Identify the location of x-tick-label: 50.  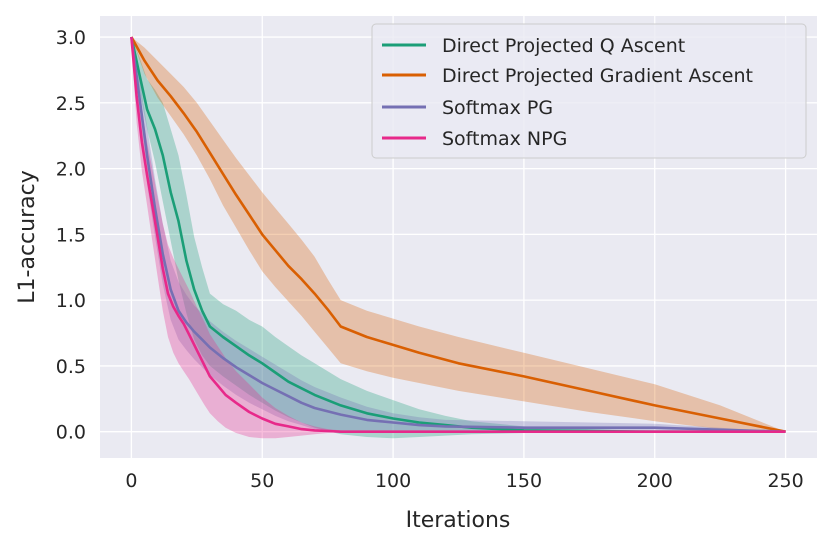
(262, 481).